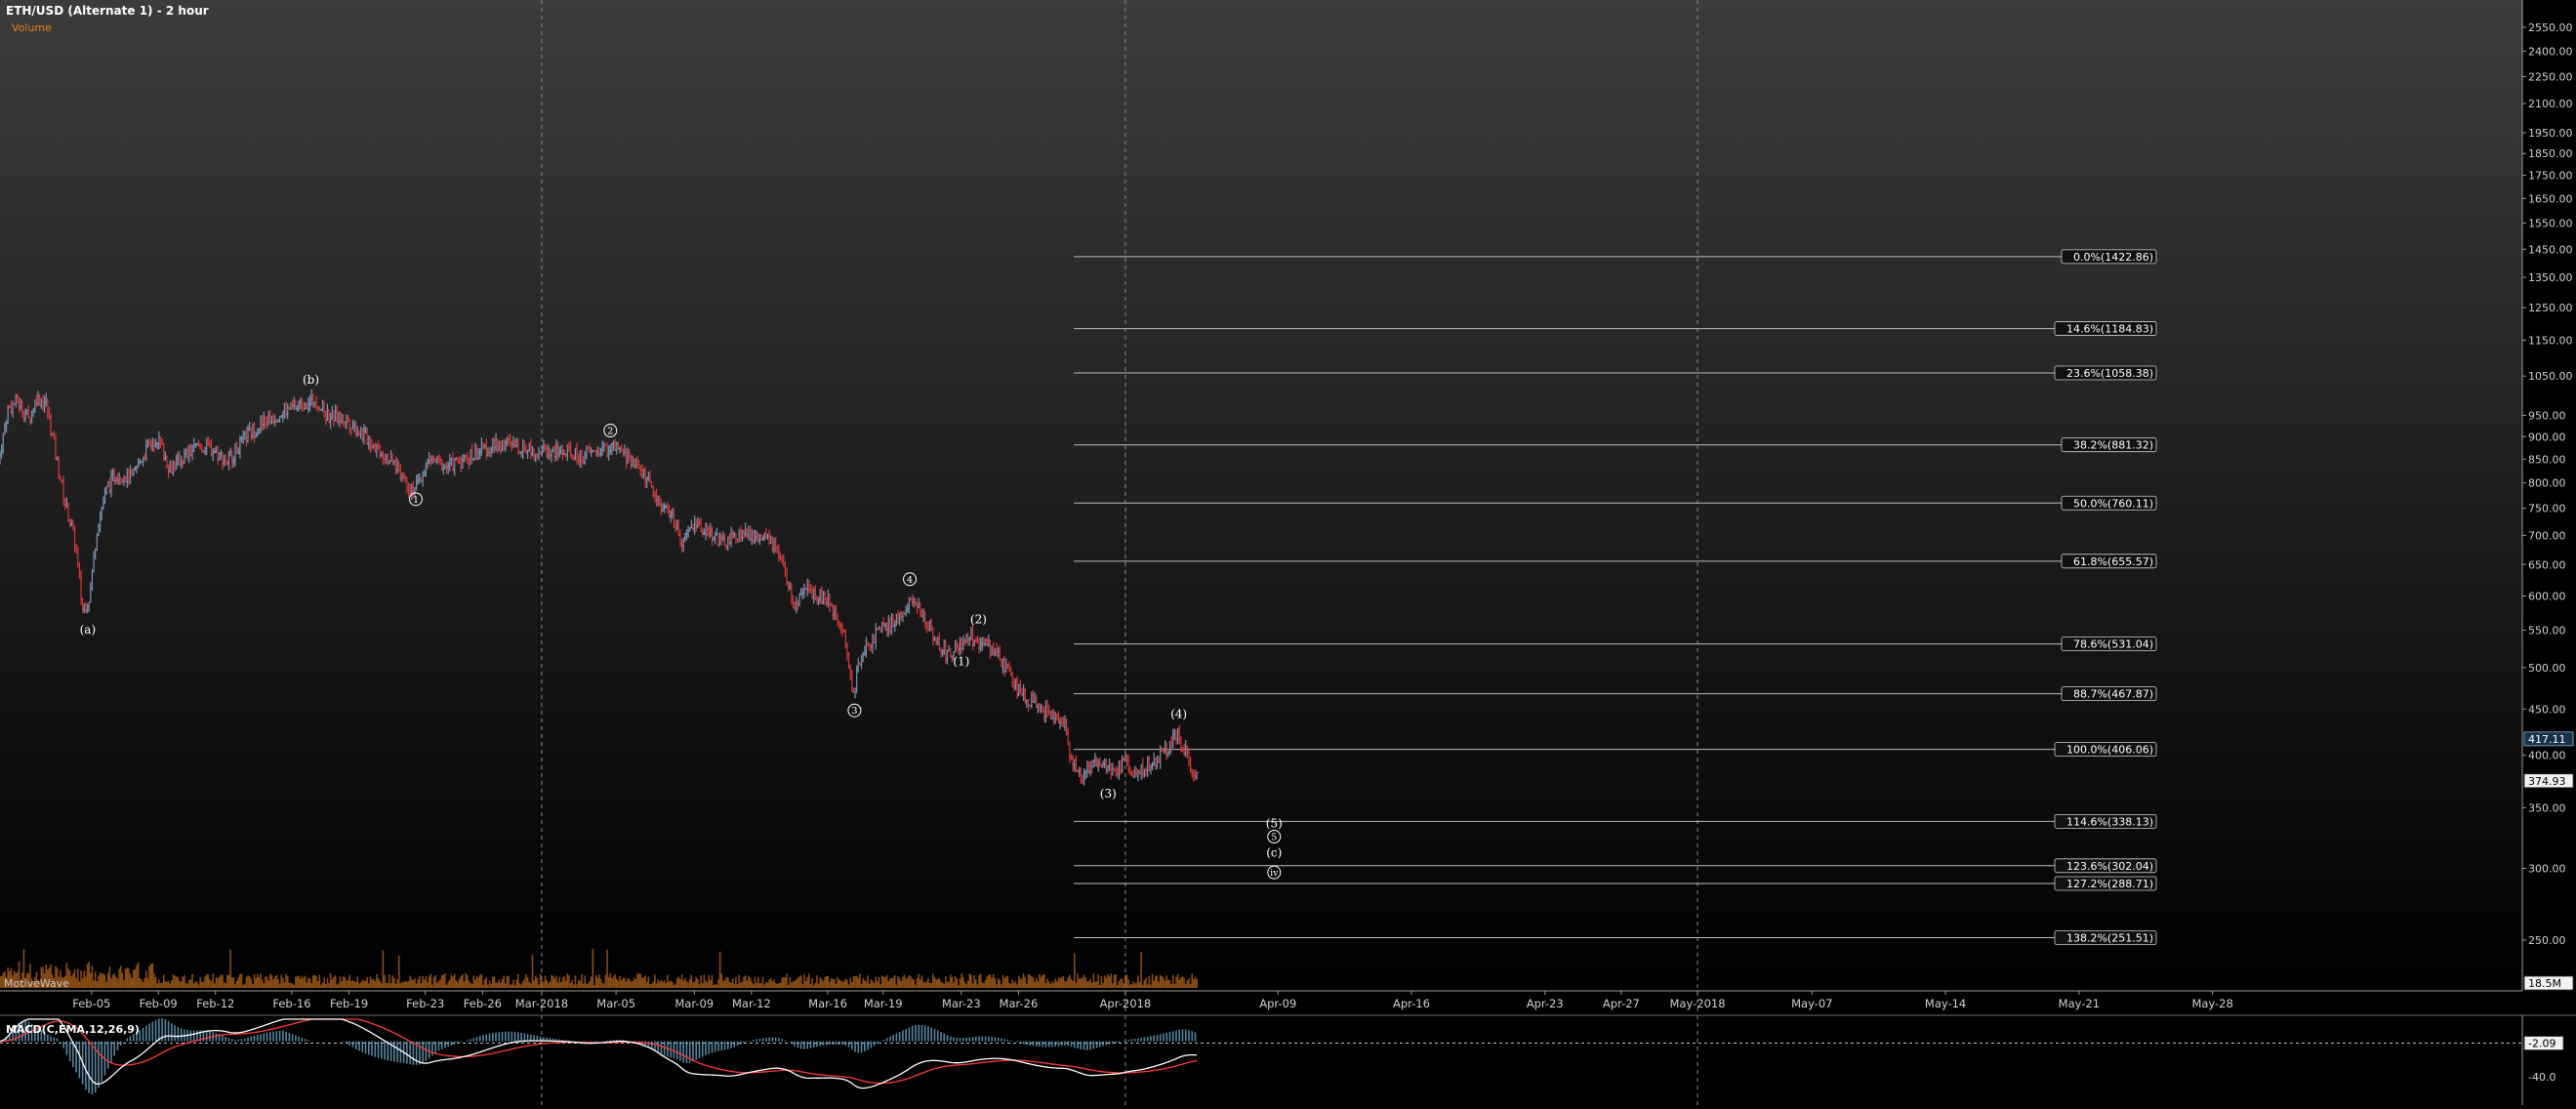 The width and height of the screenshot is (2576, 1109). What do you see at coordinates (610, 431) in the screenshot?
I see `wave-label-circle` at bounding box center [610, 431].